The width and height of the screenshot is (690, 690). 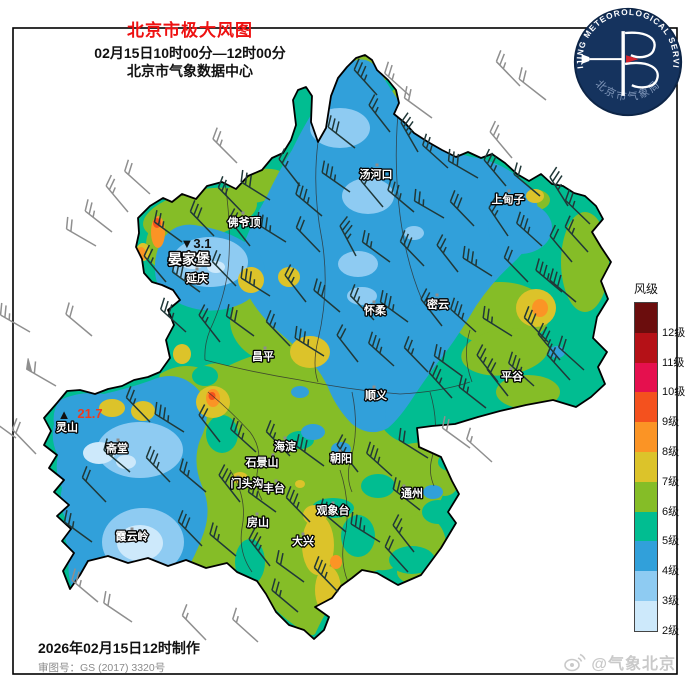 What do you see at coordinates (376, 174) in the screenshot?
I see `station-label: 汤河口` at bounding box center [376, 174].